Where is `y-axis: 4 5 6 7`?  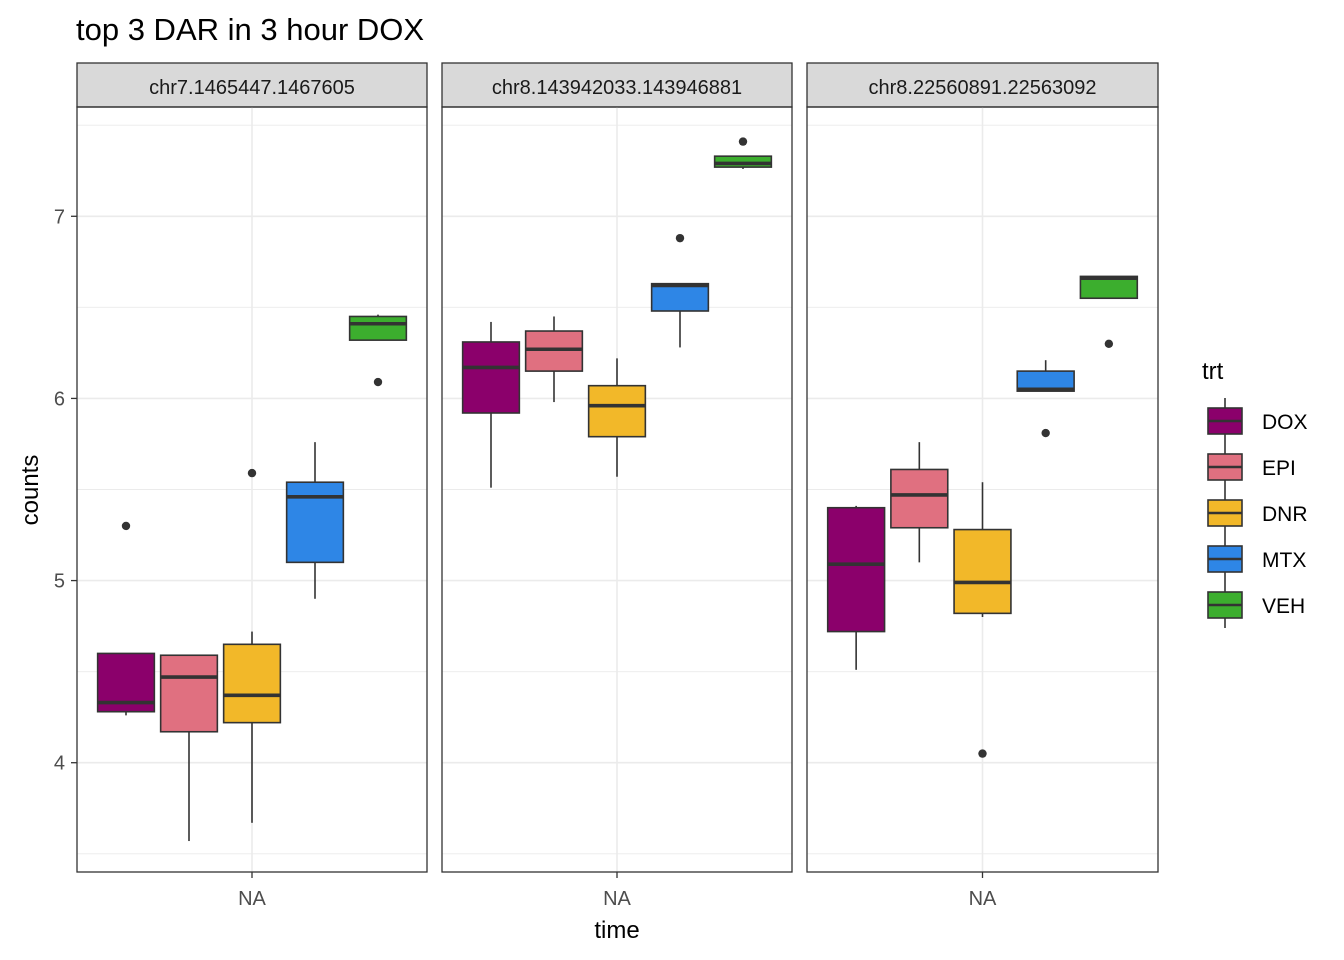 y-axis: 4 5 6 7 is located at coordinates (65, 490).